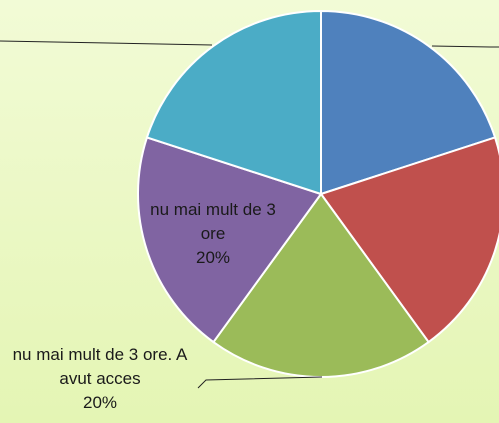  I want to click on label-category: nu mai mult de 3 ore. A avut acces, so click(100, 366).